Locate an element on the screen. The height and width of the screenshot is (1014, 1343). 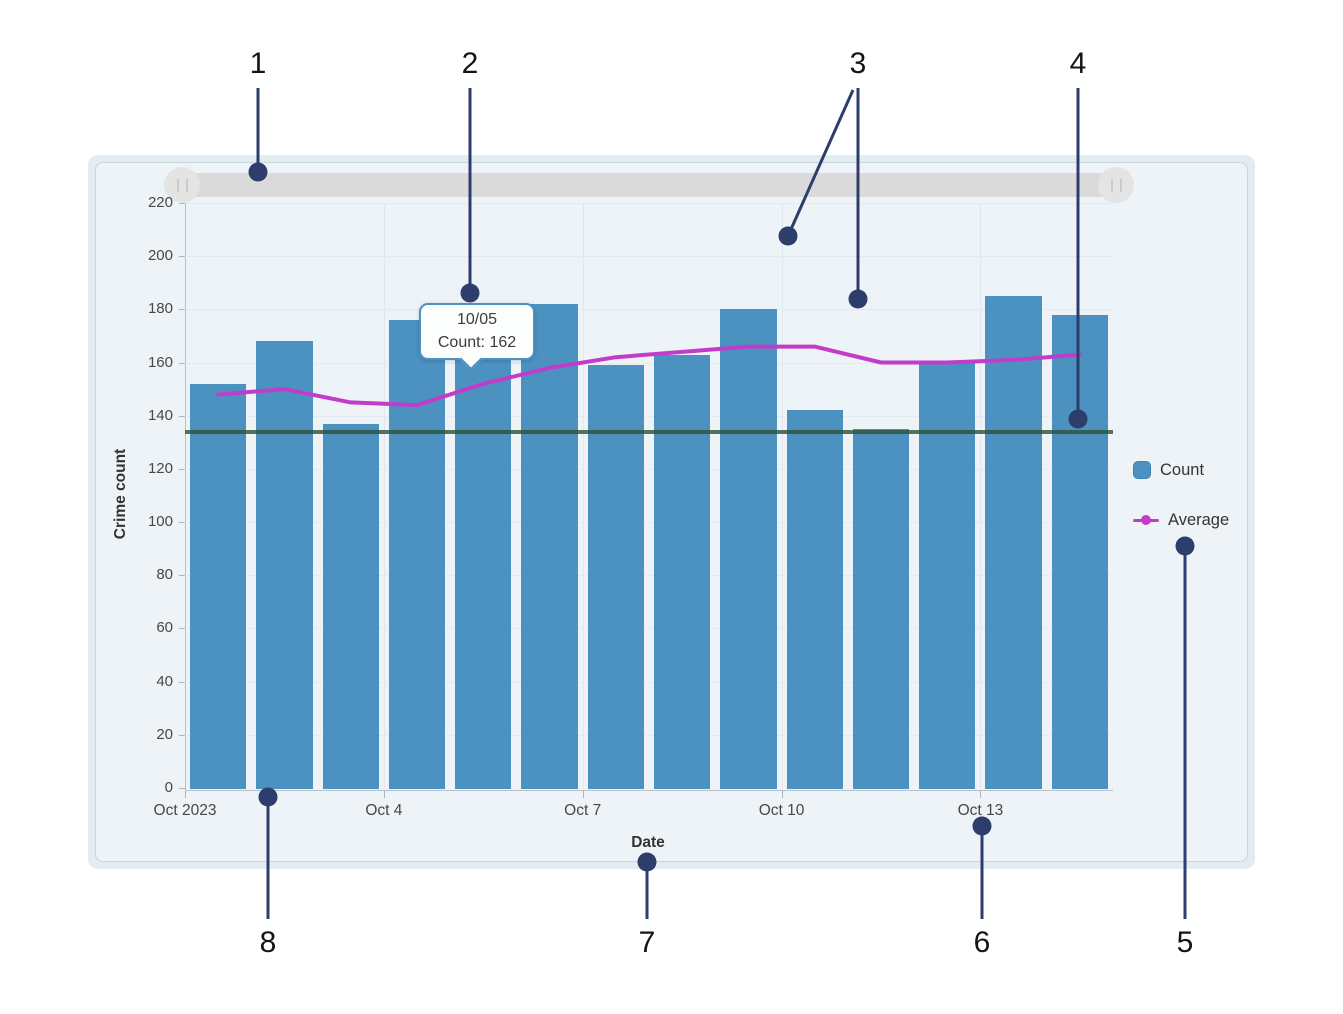
tooltip-value: Count: 162 is located at coordinates (477, 342).